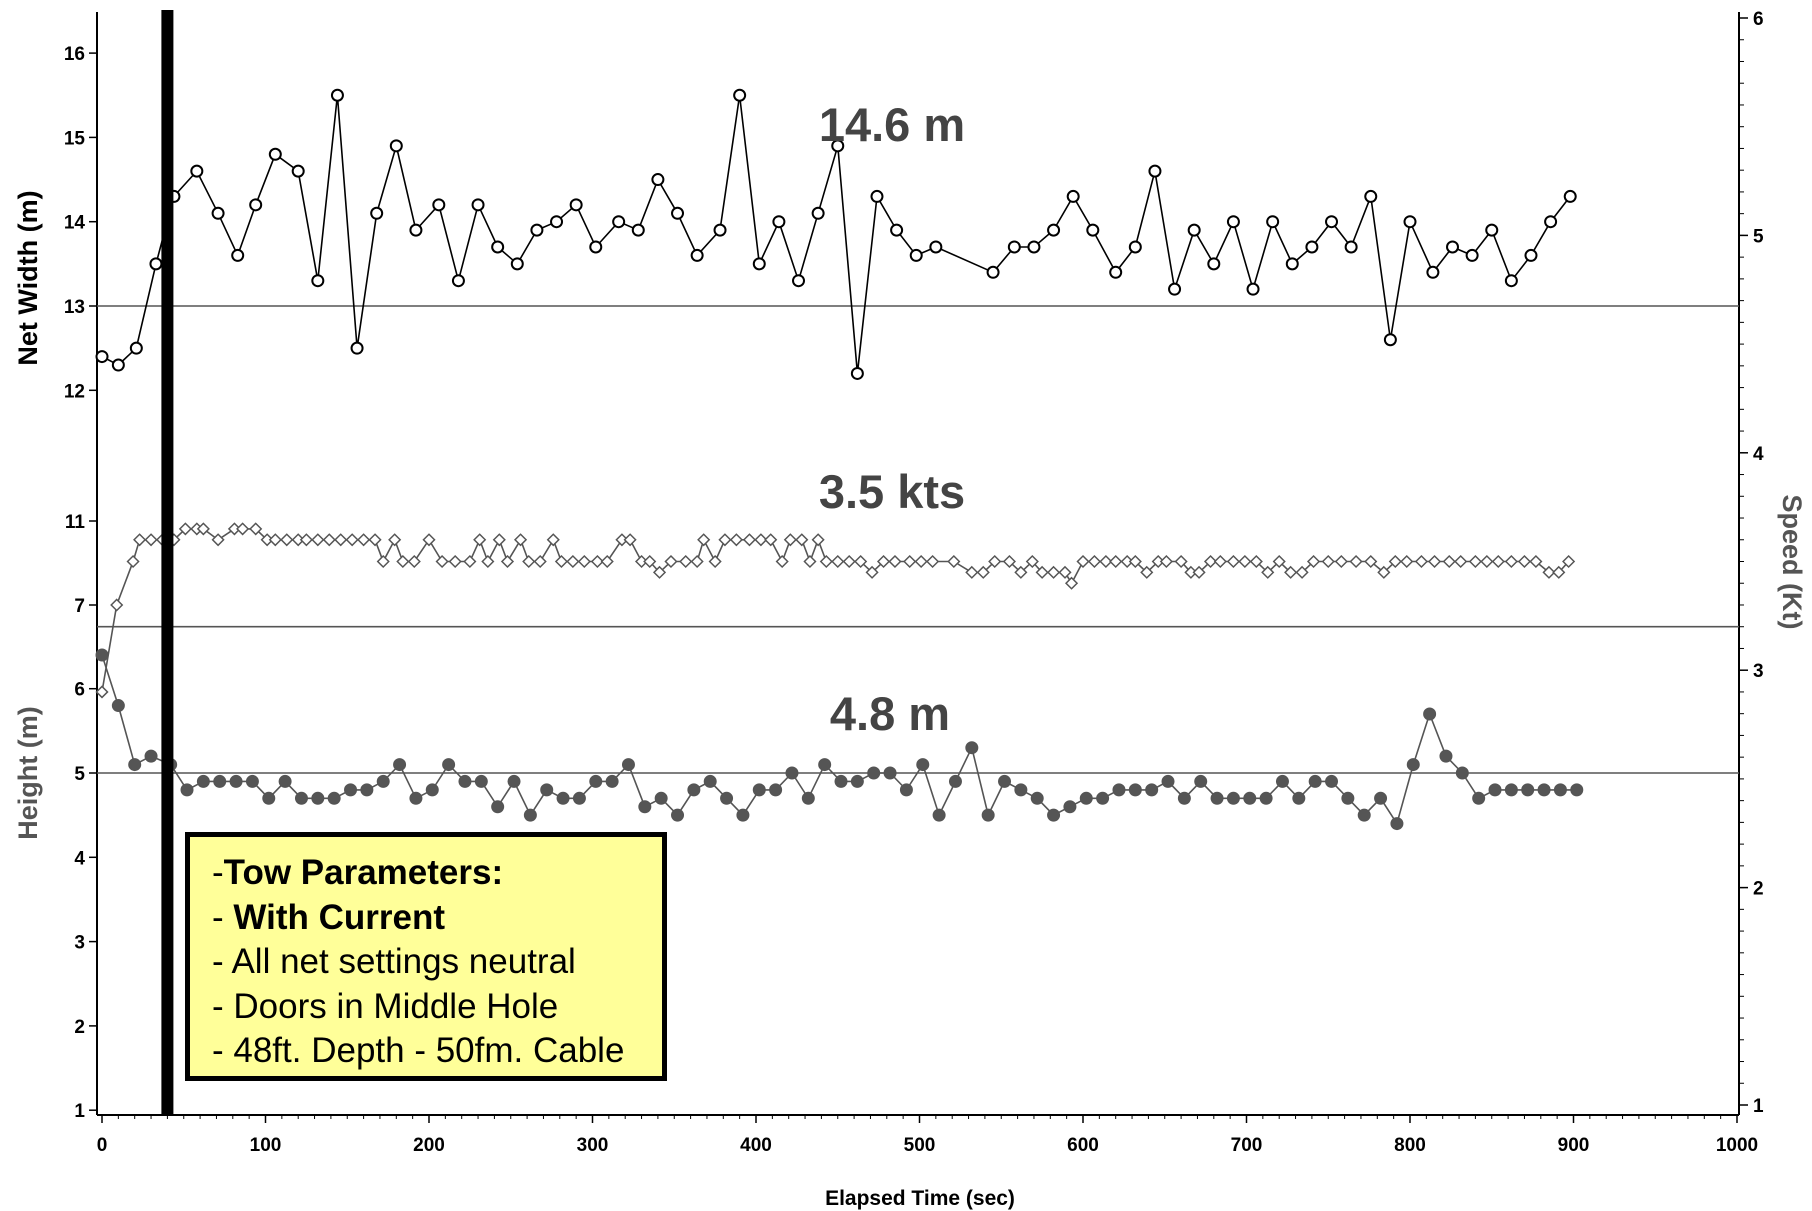  What do you see at coordinates (339, 917) in the screenshot?
I see `info-line-2-bold: With Current` at bounding box center [339, 917].